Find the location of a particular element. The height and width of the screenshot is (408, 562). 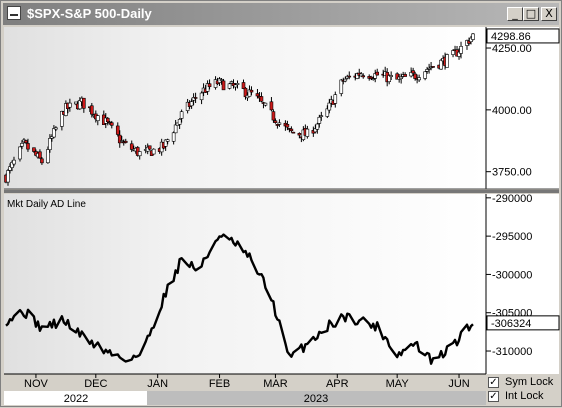

year-label-2023: 2023 is located at coordinates (316, 399).